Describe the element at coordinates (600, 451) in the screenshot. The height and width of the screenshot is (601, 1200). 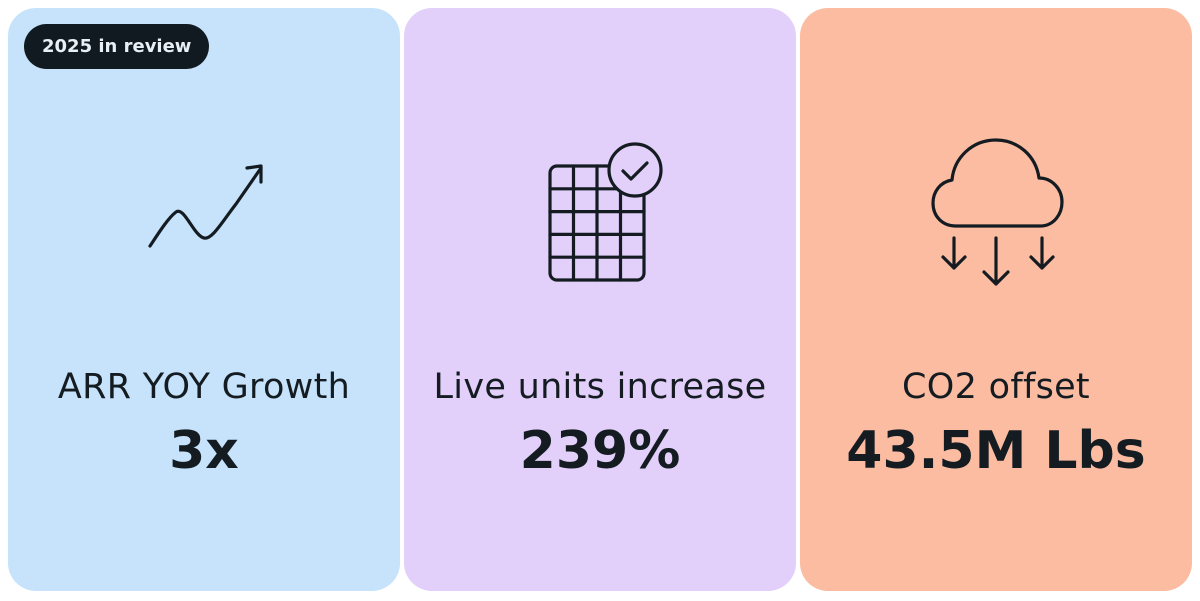
I see `stat-value: 239%` at that location.